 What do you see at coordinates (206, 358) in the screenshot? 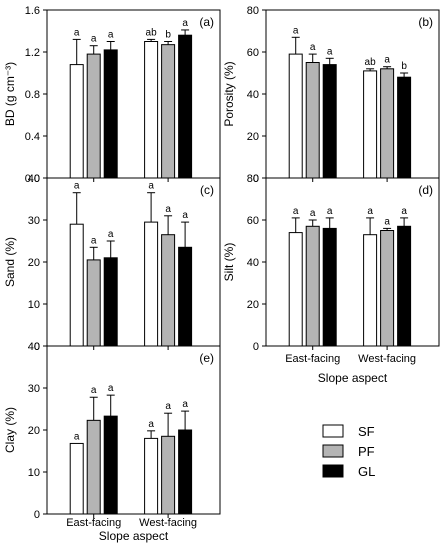
I see `panel-label: (e)` at bounding box center [206, 358].